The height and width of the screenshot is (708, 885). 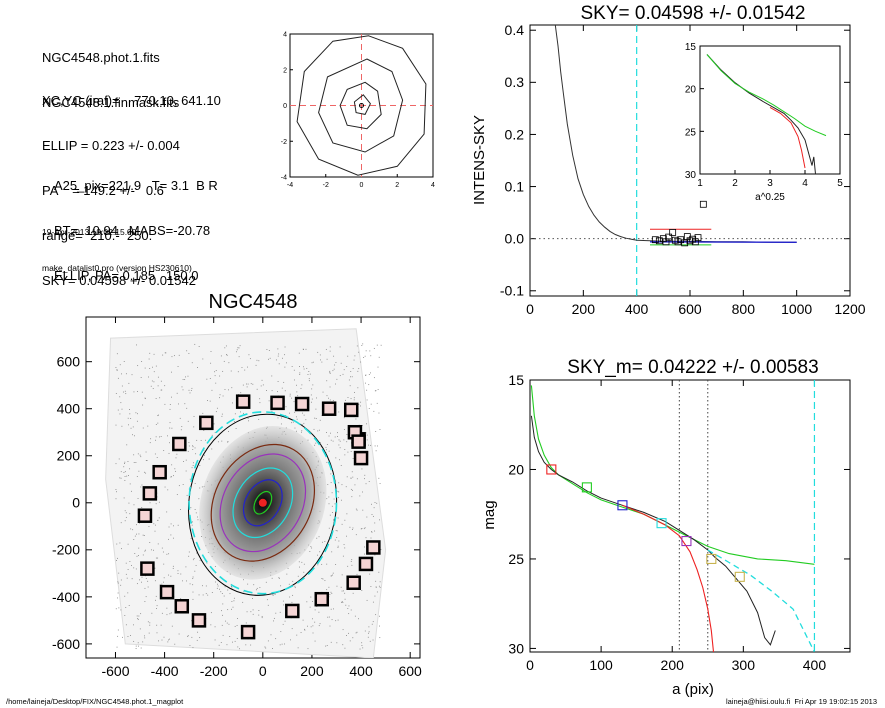 I want to click on mag-marker-olive, so click(x=711, y=558).